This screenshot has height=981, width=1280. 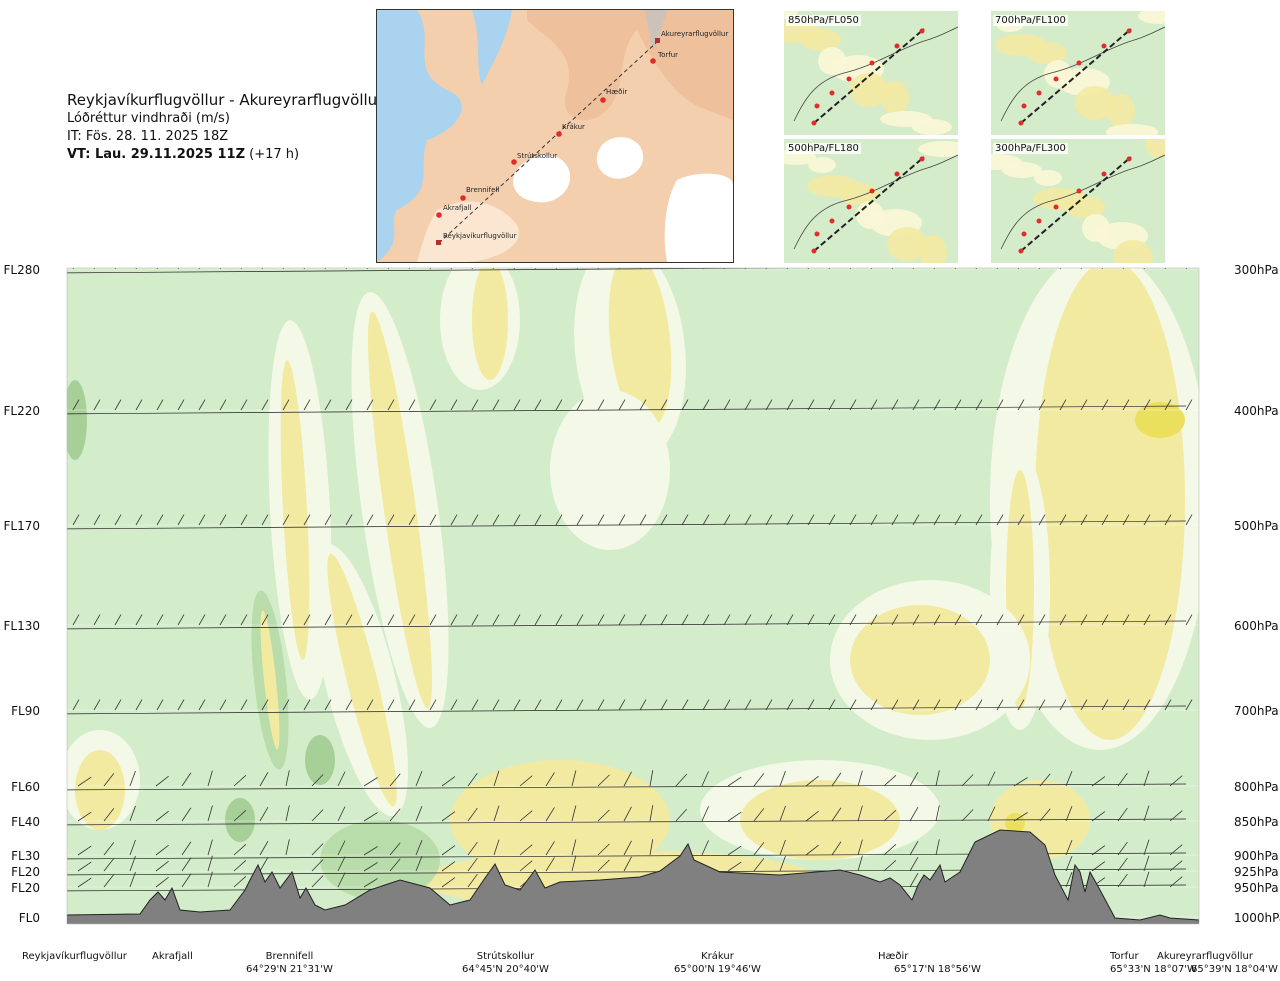 I want to click on waypoint-torfur: Torfur 65°33'N 18°07'W, so click(x=1153, y=963).